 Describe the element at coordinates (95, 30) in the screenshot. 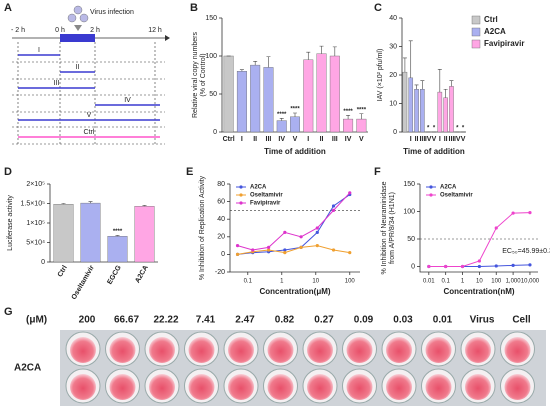

I see `time-label: 2 h` at that location.